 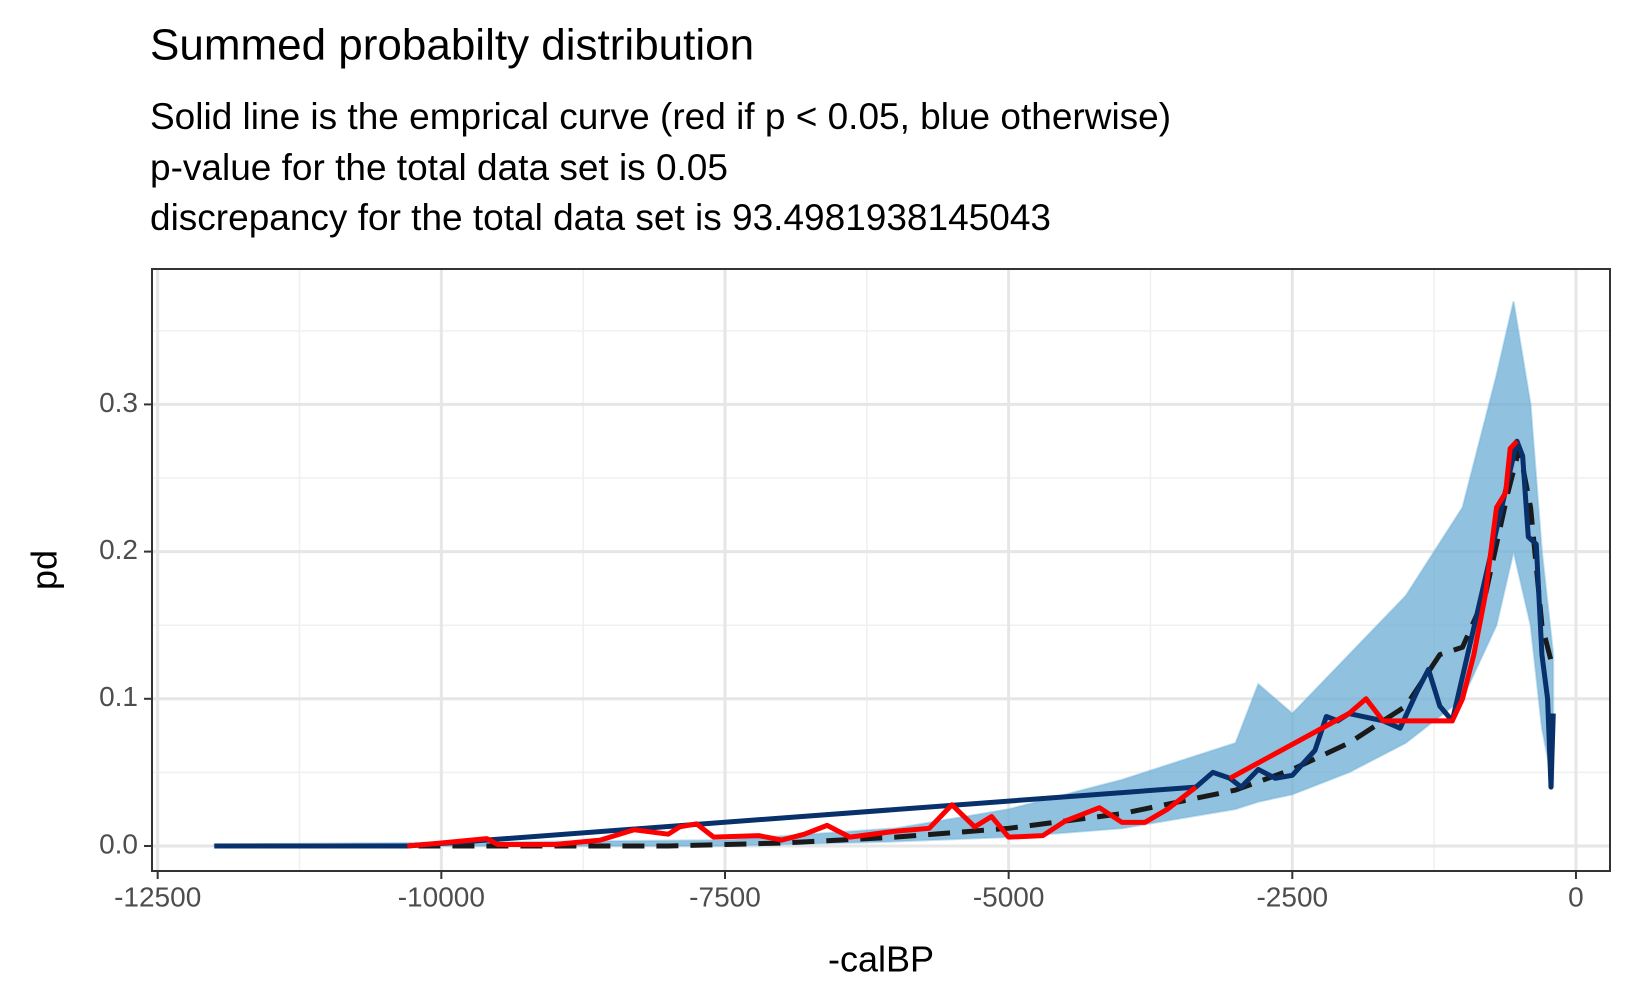 What do you see at coordinates (439, 167) in the screenshot?
I see `chart-subtitle: p-value for the total data set is 0.05` at bounding box center [439, 167].